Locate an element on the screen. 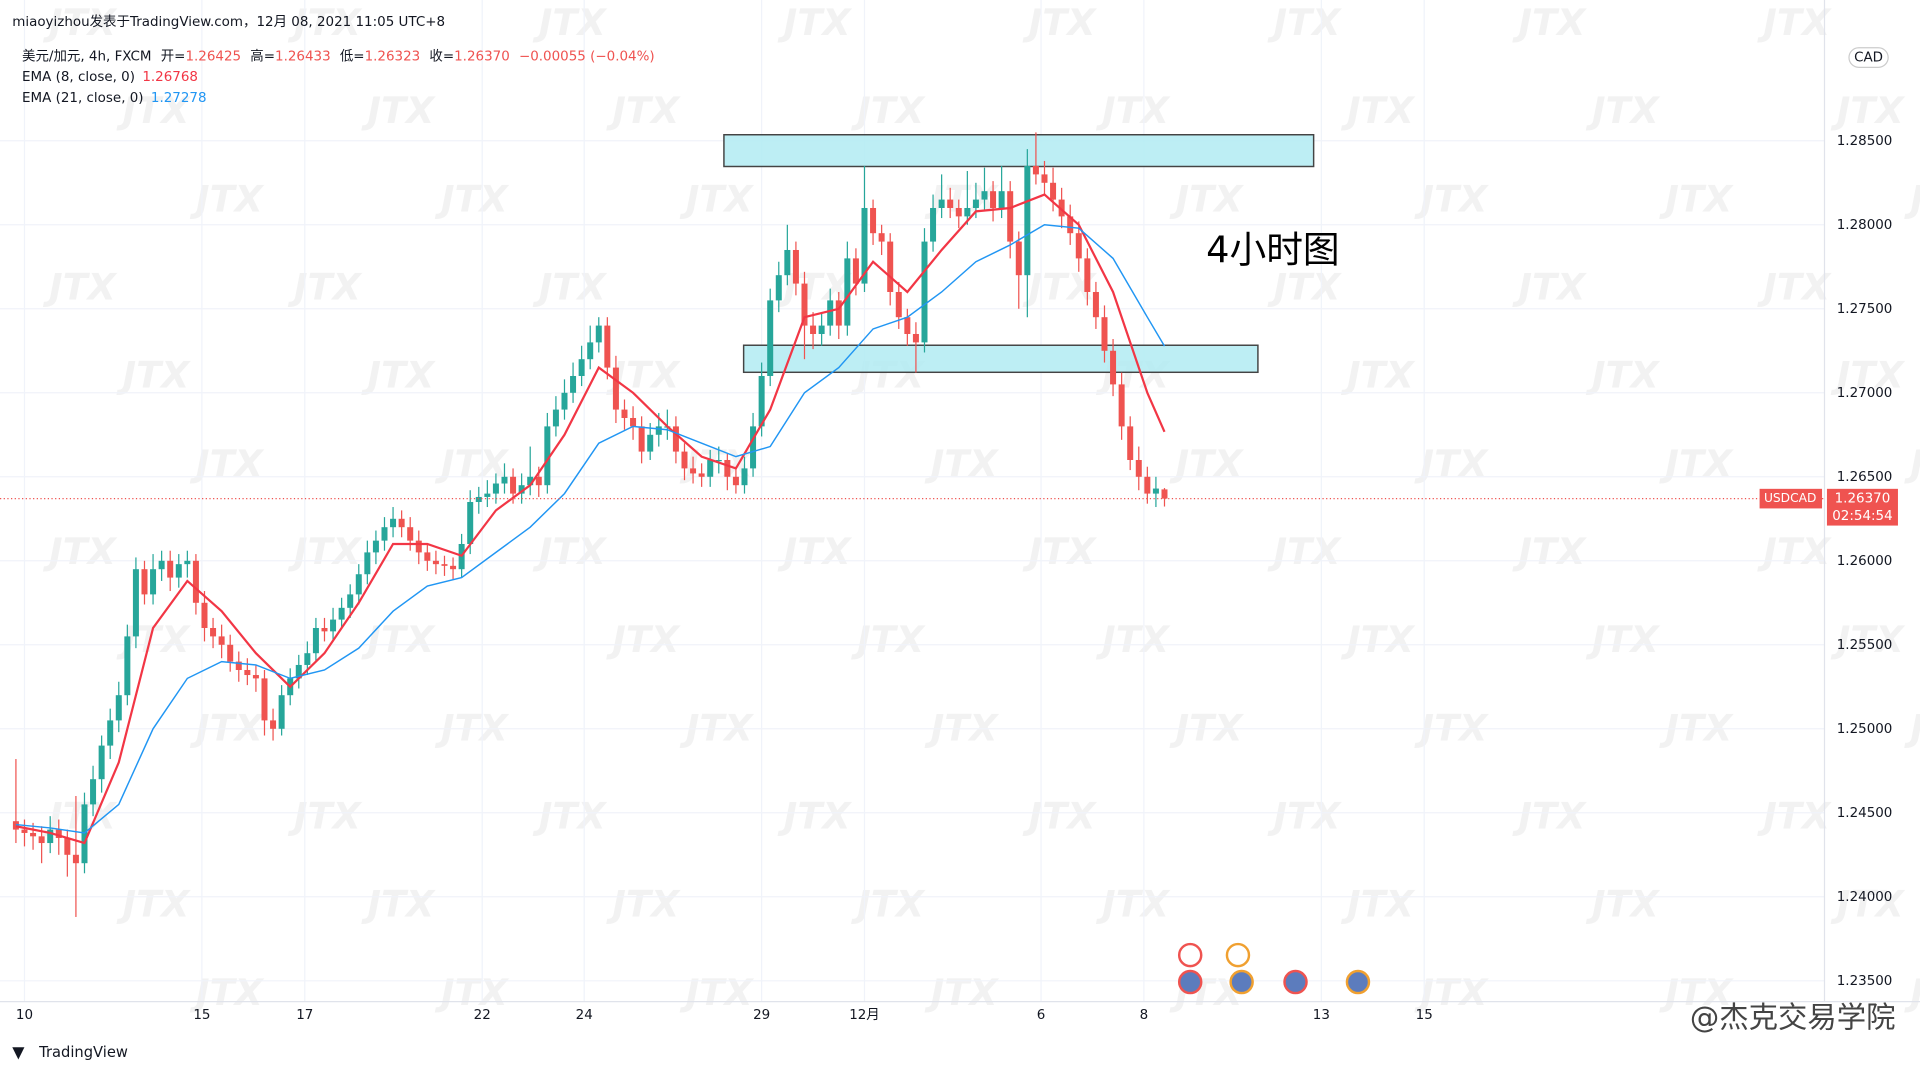 Image resolution: width=1920 pixels, height=1080 pixels. legend-name: EMA (8, close, 0) is located at coordinates (78, 77).